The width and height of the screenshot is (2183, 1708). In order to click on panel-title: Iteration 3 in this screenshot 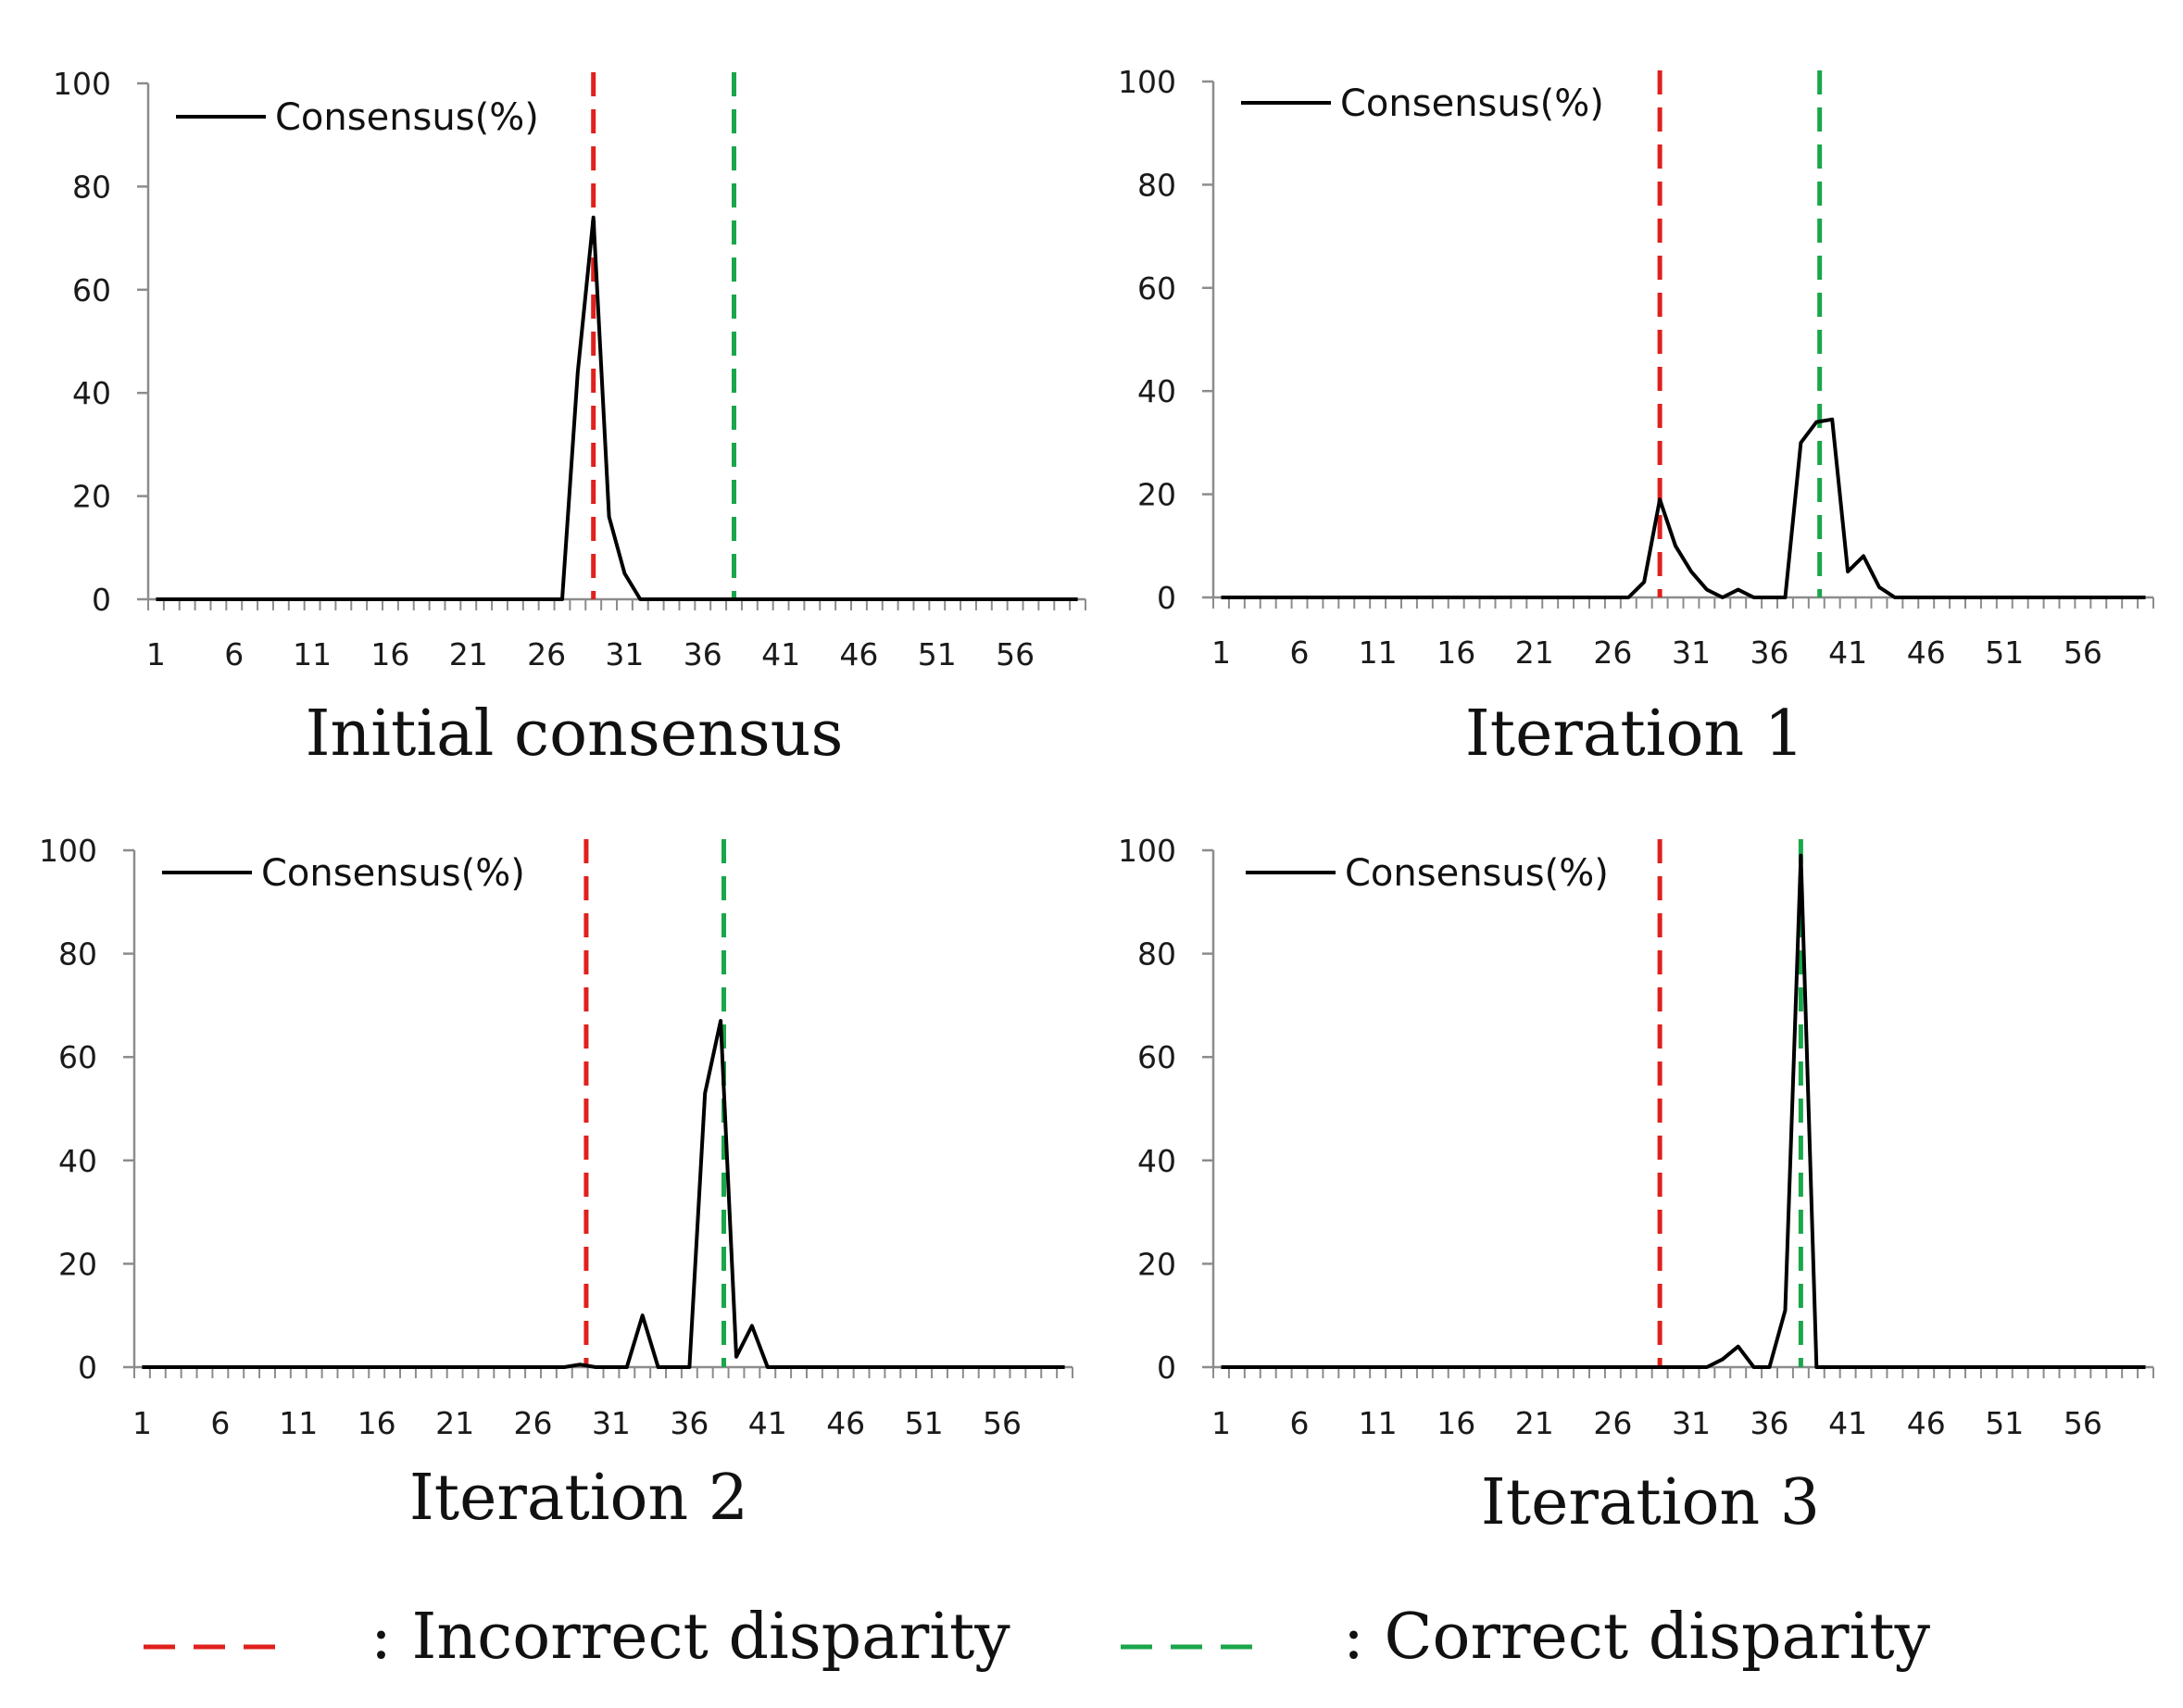, I will do `click(1650, 1503)`.